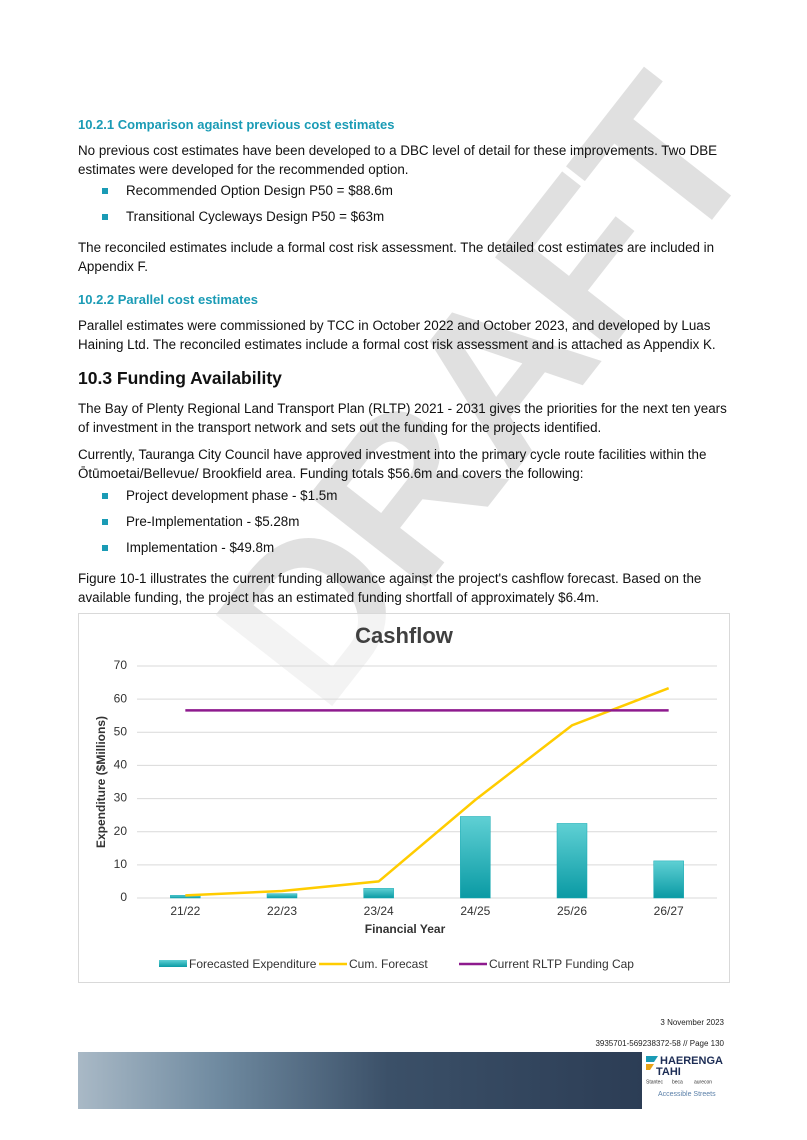  I want to click on logo-text: Stantec, so click(654, 1082).